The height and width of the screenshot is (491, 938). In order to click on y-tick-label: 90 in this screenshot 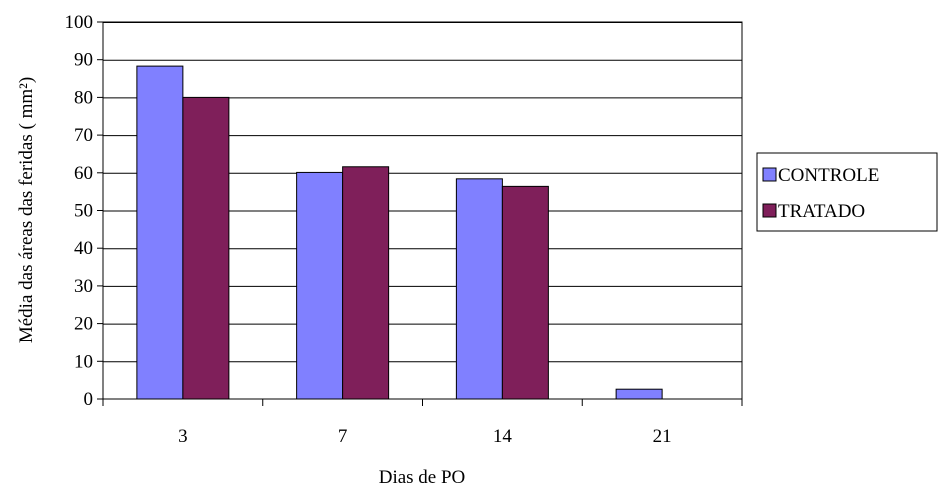, I will do `click(83, 60)`.